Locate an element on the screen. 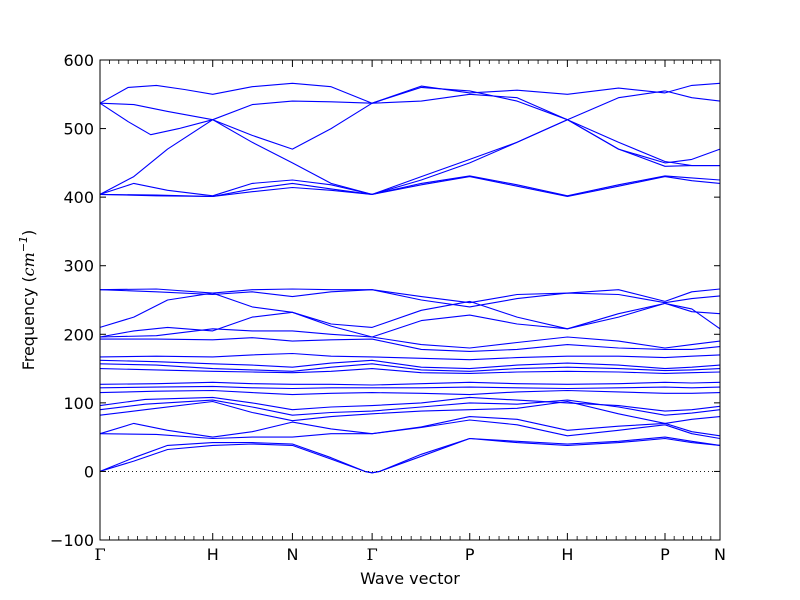  y-axis-label-close: ) is located at coordinates (28, 233).